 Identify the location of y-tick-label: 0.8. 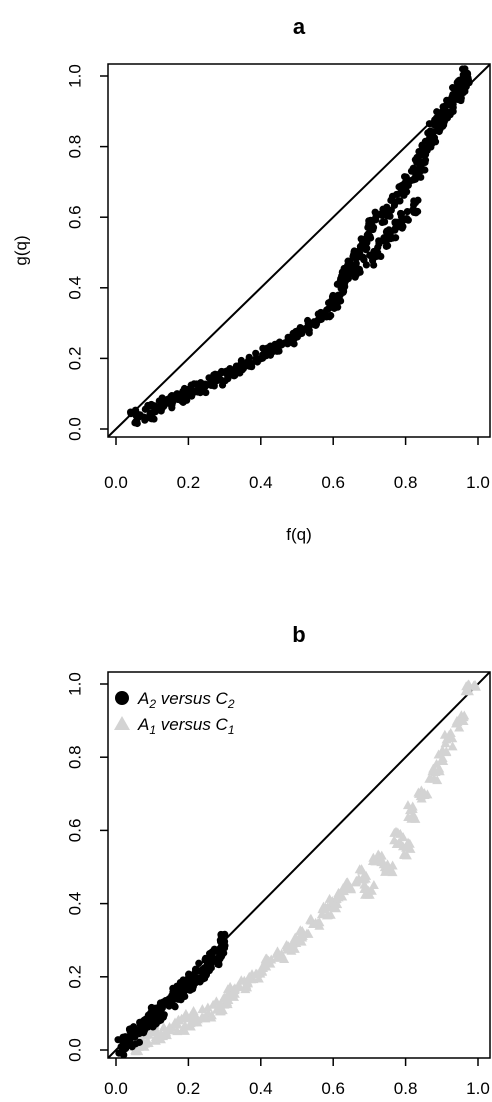
(74, 757).